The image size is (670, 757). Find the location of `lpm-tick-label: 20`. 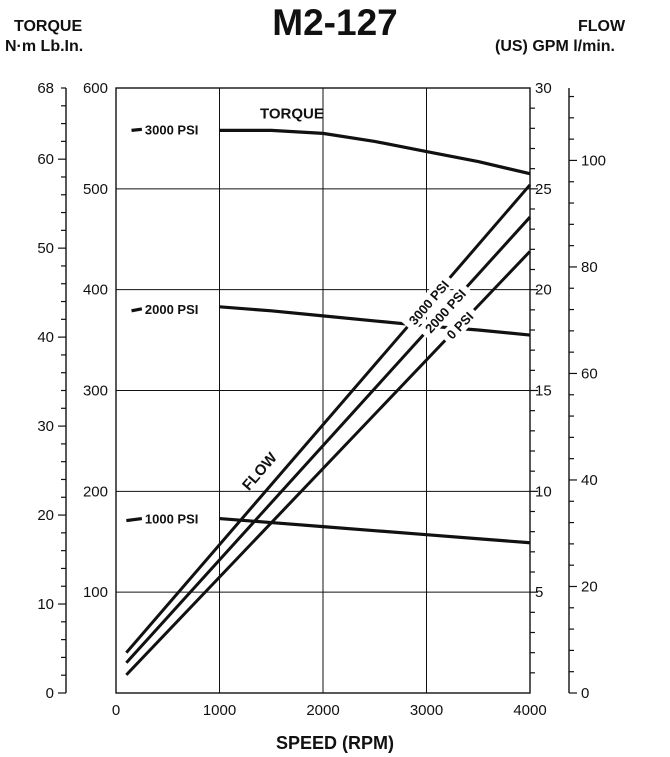

lpm-tick-label: 20 is located at coordinates (589, 586).